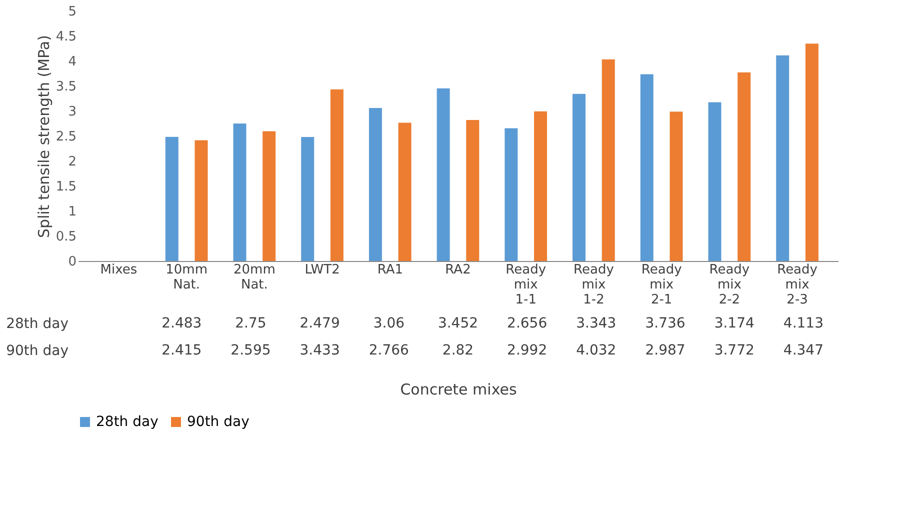  I want to click on text: 28th day, so click(37, 324).